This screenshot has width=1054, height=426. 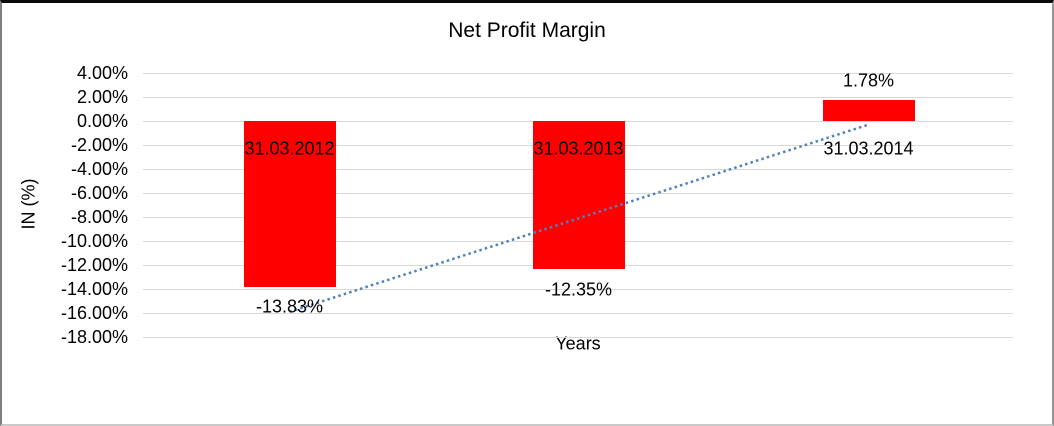 I want to click on y-tick-label: -16.00%, so click(x=94, y=313).